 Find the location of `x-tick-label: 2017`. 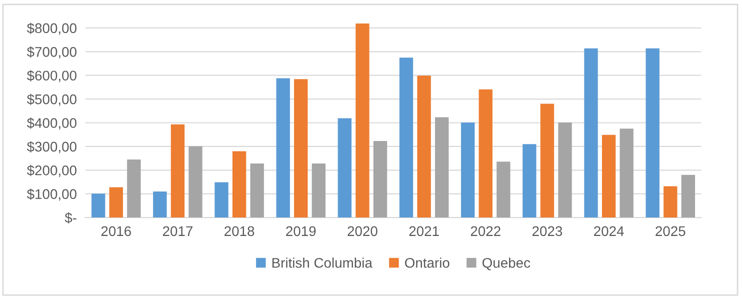

x-tick-label: 2017 is located at coordinates (177, 231).